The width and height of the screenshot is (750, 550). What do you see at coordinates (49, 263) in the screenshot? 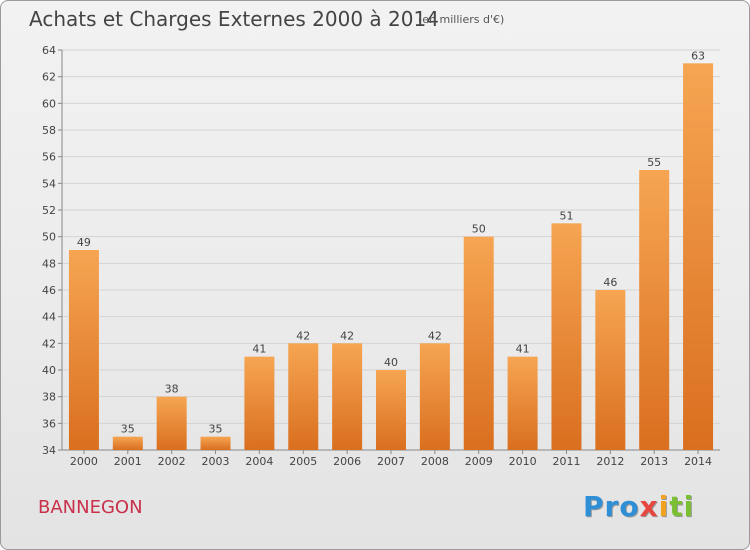
I see `y-tick-label: 48` at bounding box center [49, 263].